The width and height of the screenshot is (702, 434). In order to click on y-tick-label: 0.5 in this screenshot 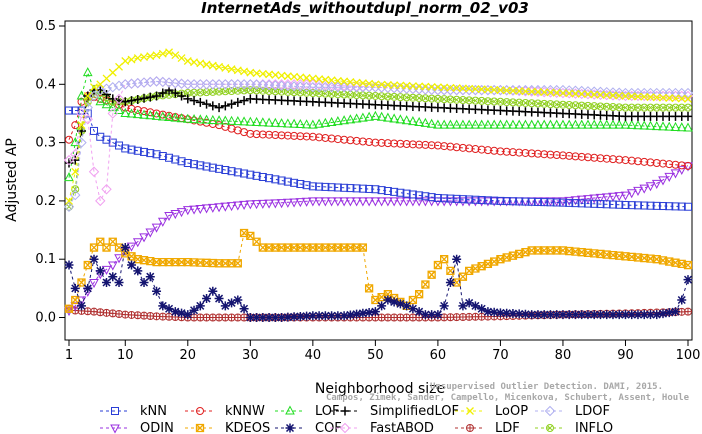, I will do `click(45, 26)`.